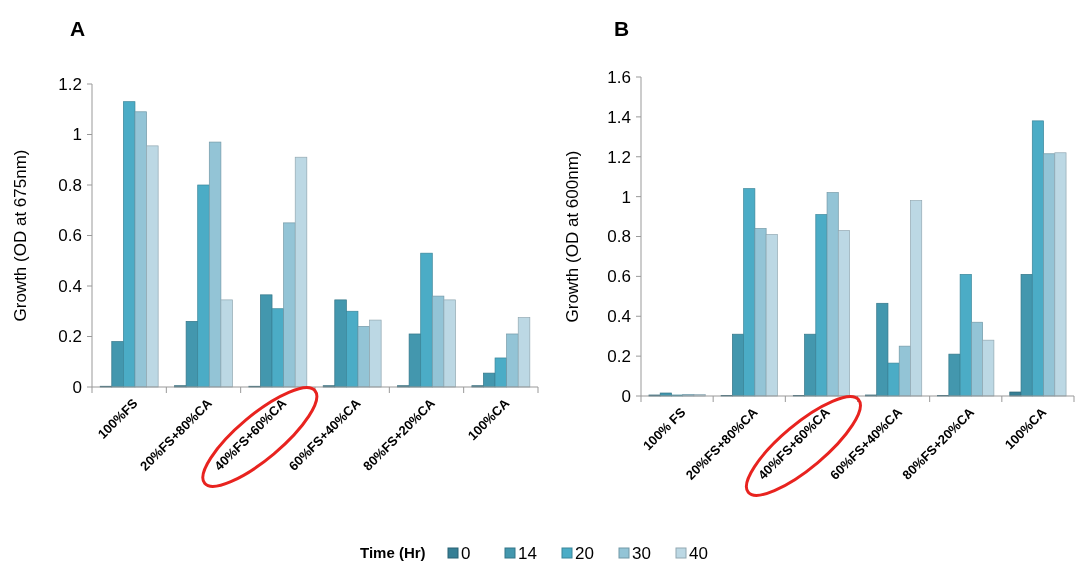 Image resolution: width=1081 pixels, height=570 pixels. I want to click on legend-label: 14, so click(527, 553).